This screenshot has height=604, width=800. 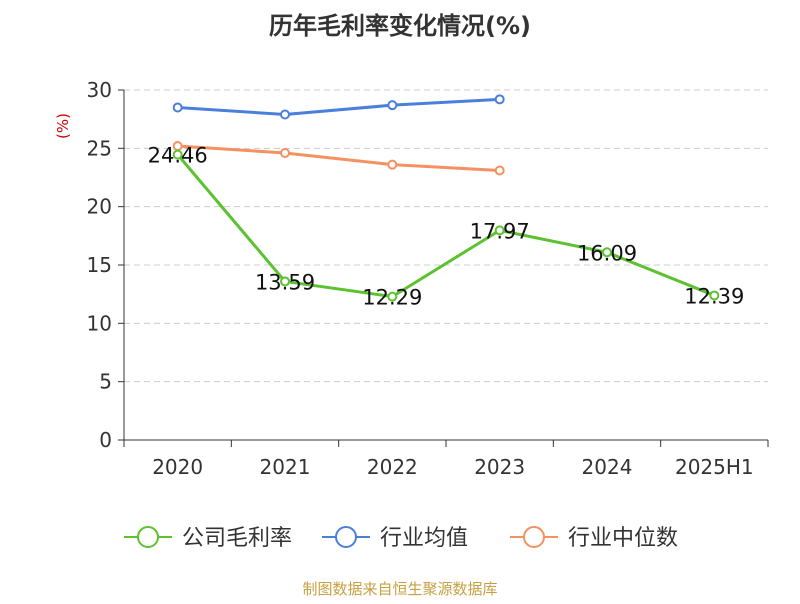 I want to click on legend-label: 行业中位数, so click(x=623, y=538).